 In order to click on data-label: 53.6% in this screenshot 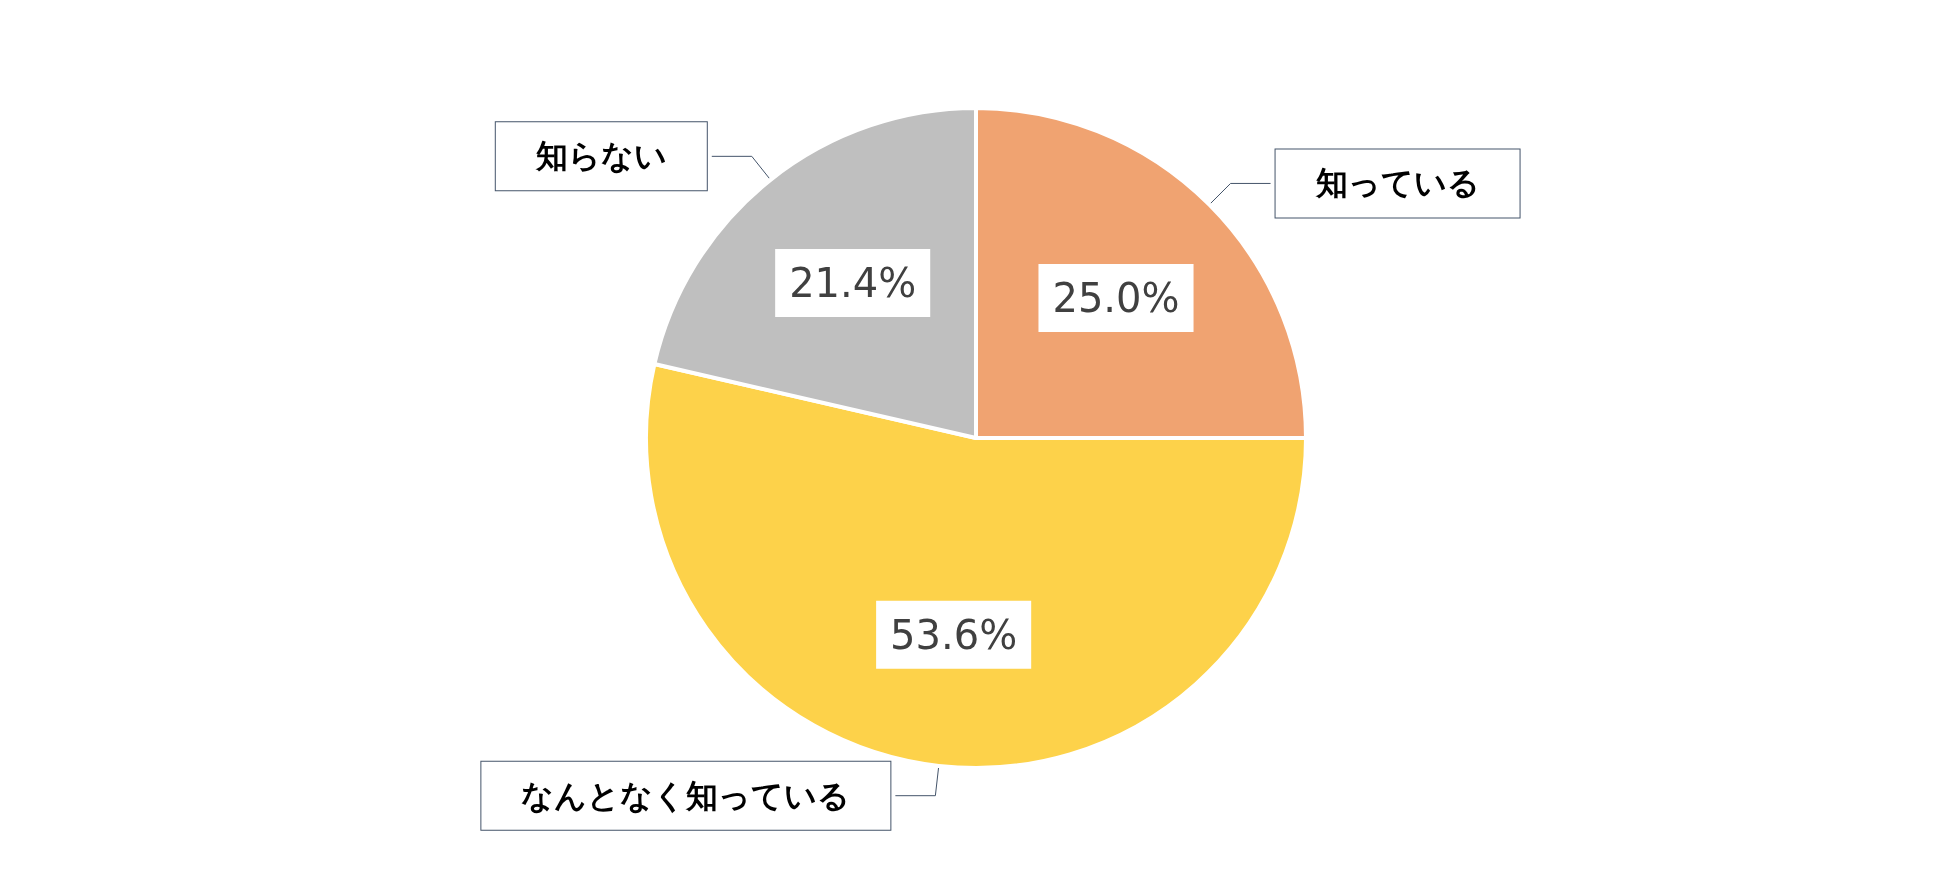, I will do `click(954, 634)`.